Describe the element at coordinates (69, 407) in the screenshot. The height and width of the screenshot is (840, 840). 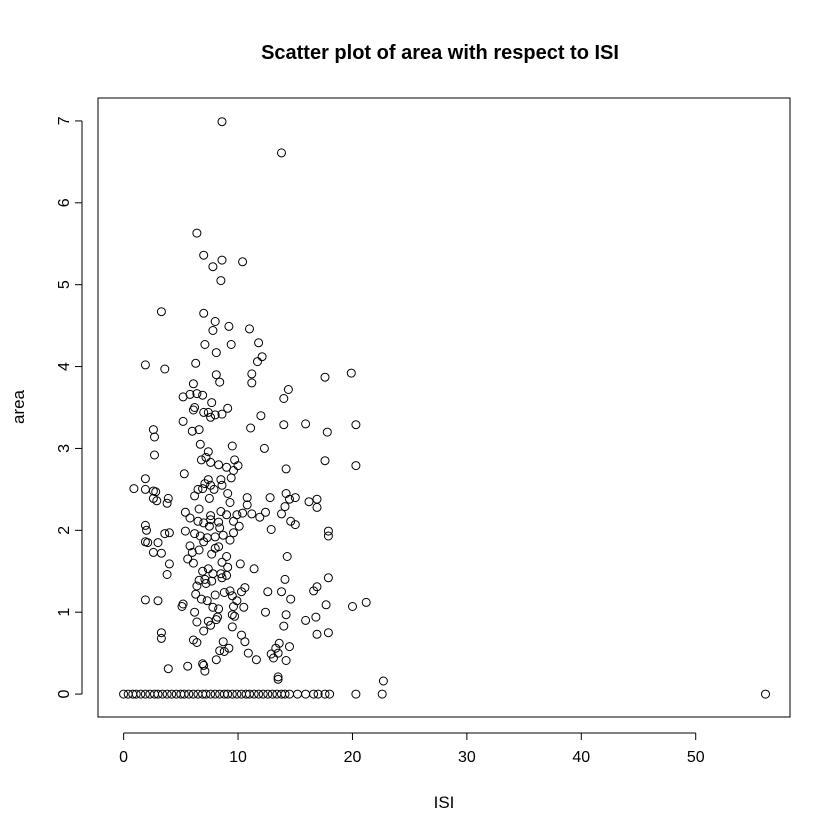
I see `y-axis: 0 1 2 3 4 5 6 7` at that location.